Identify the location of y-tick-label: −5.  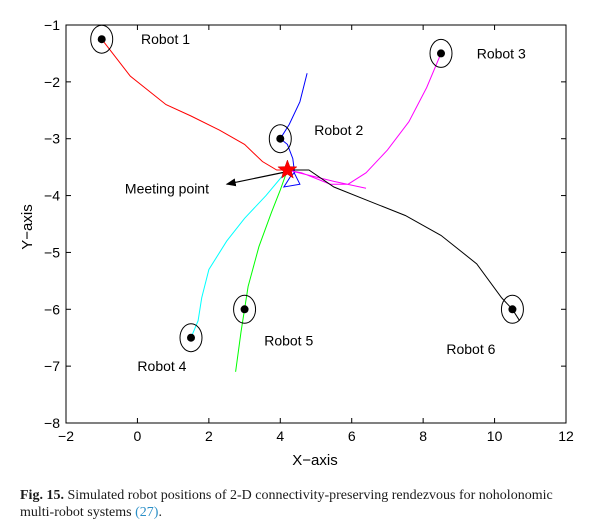
(52, 252).